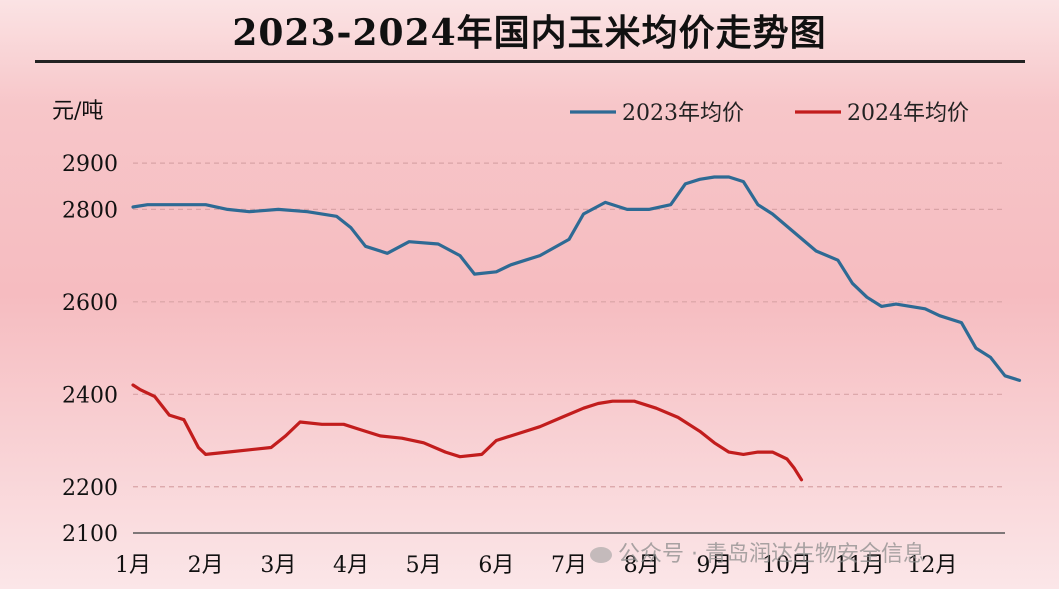  Describe the element at coordinates (529, 33) in the screenshot. I see `chart-title: 2023-2024年国内玉米均价走势图` at that location.